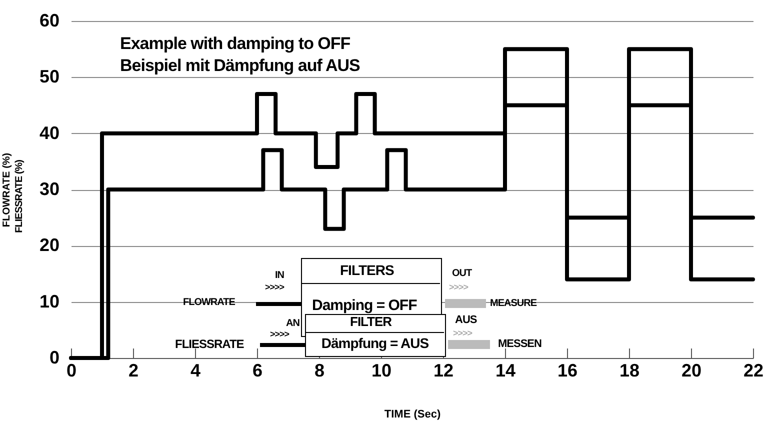  What do you see at coordinates (371, 321) in the screenshot?
I see `annotation: FILTER` at bounding box center [371, 321].